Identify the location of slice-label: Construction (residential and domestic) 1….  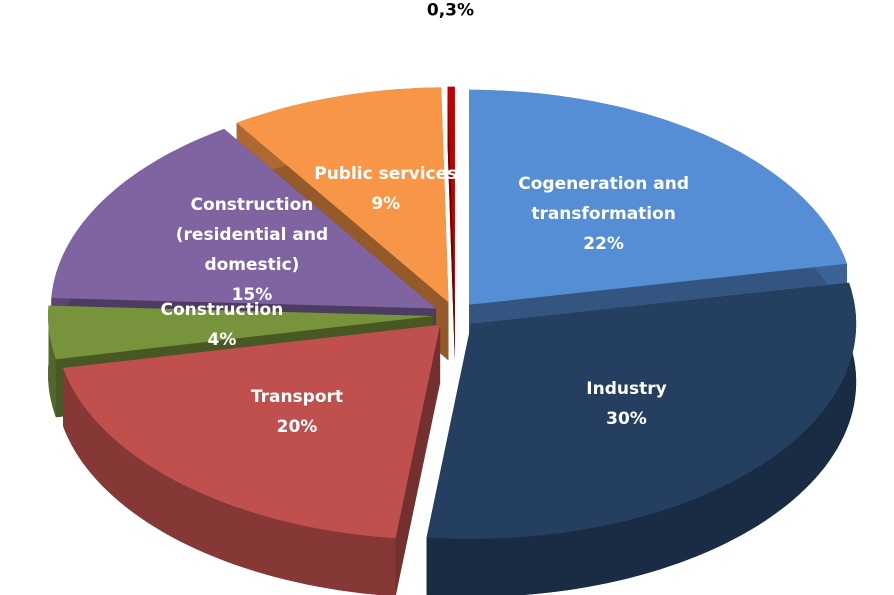
(252, 250).